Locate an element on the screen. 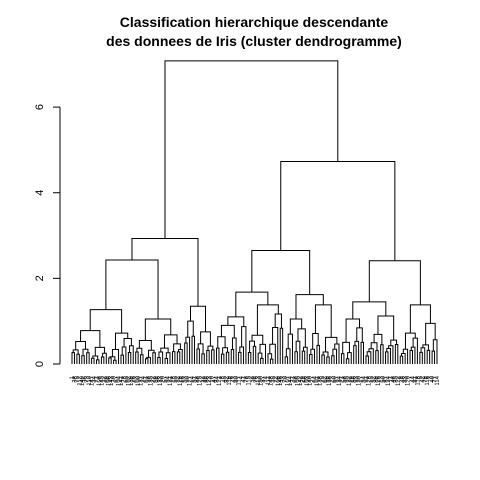 The width and height of the screenshot is (480, 480). leaf-label: 44 is located at coordinates (414, 378).